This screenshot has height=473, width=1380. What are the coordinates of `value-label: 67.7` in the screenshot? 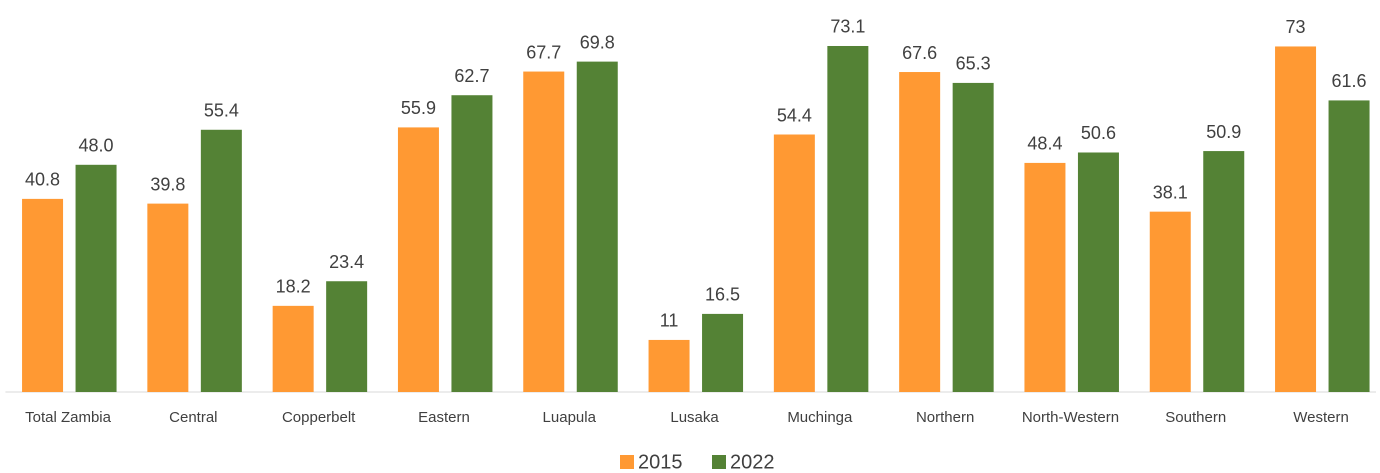 It's located at (543, 52).